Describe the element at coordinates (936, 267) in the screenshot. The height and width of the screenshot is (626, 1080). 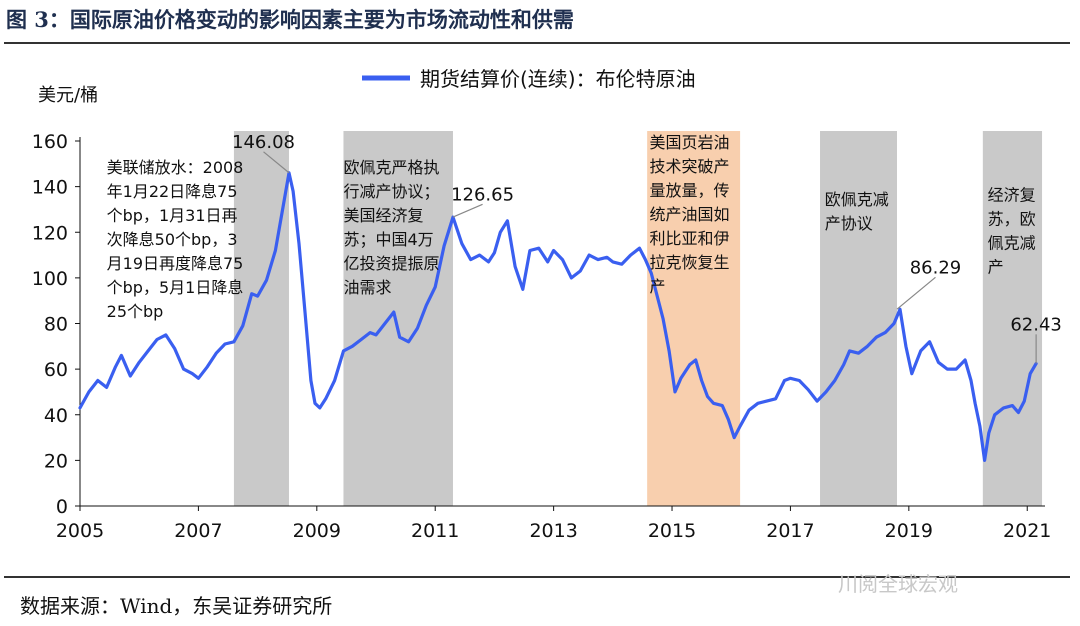
I see `peak-label-2: 86.29` at that location.